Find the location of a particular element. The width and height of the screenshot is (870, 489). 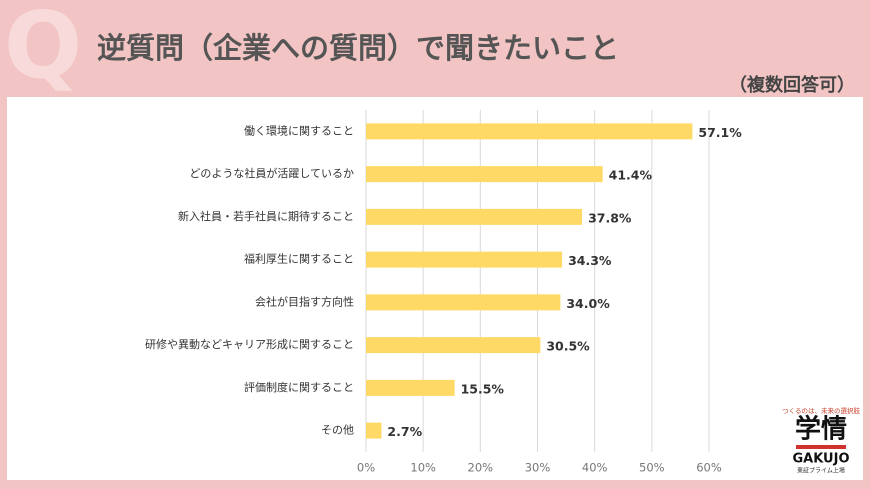

chart-title: 逆質問（企業への質問）で聞きたいこと is located at coordinates (358, 48).